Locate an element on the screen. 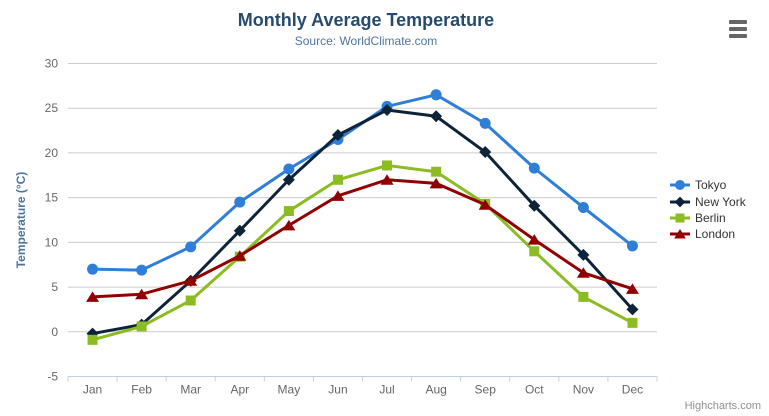 Image resolution: width=769 pixels, height=416 pixels. marker-new-york-dec is located at coordinates (632, 309).